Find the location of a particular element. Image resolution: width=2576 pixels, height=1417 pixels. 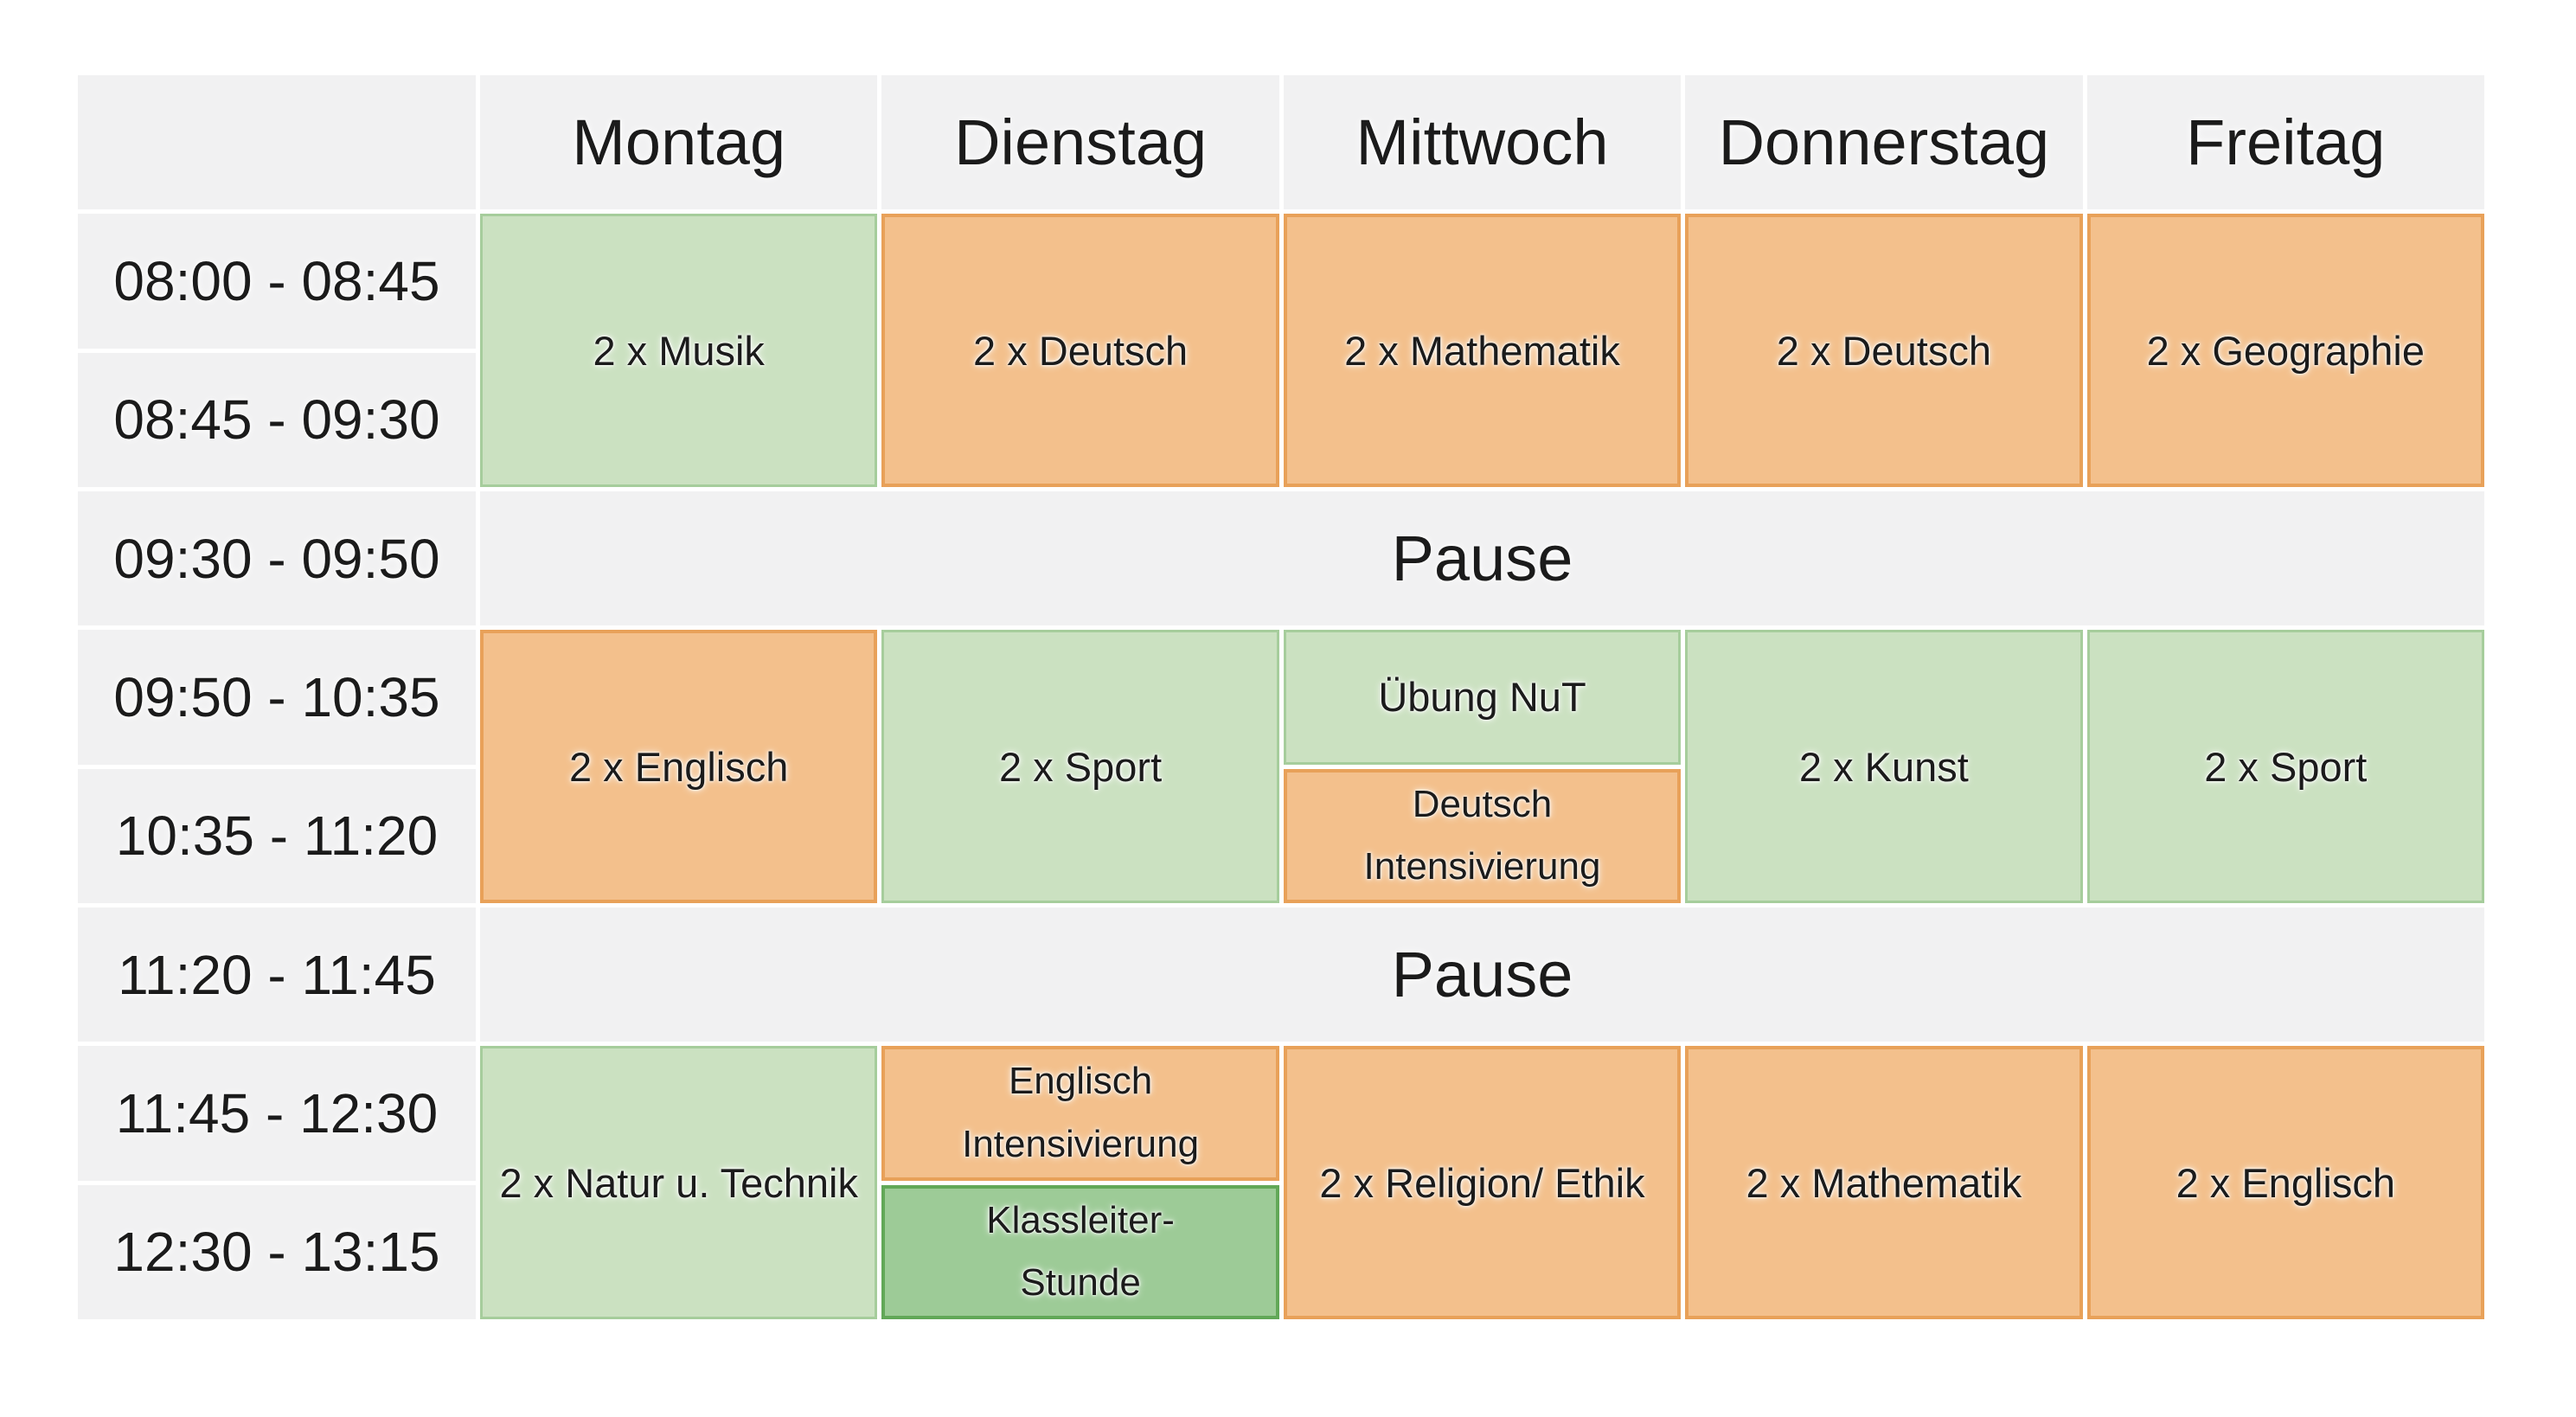

lesson-dienstag-klassleiter-stunde: Klassleiter-Stunde is located at coordinates (1080, 1251).